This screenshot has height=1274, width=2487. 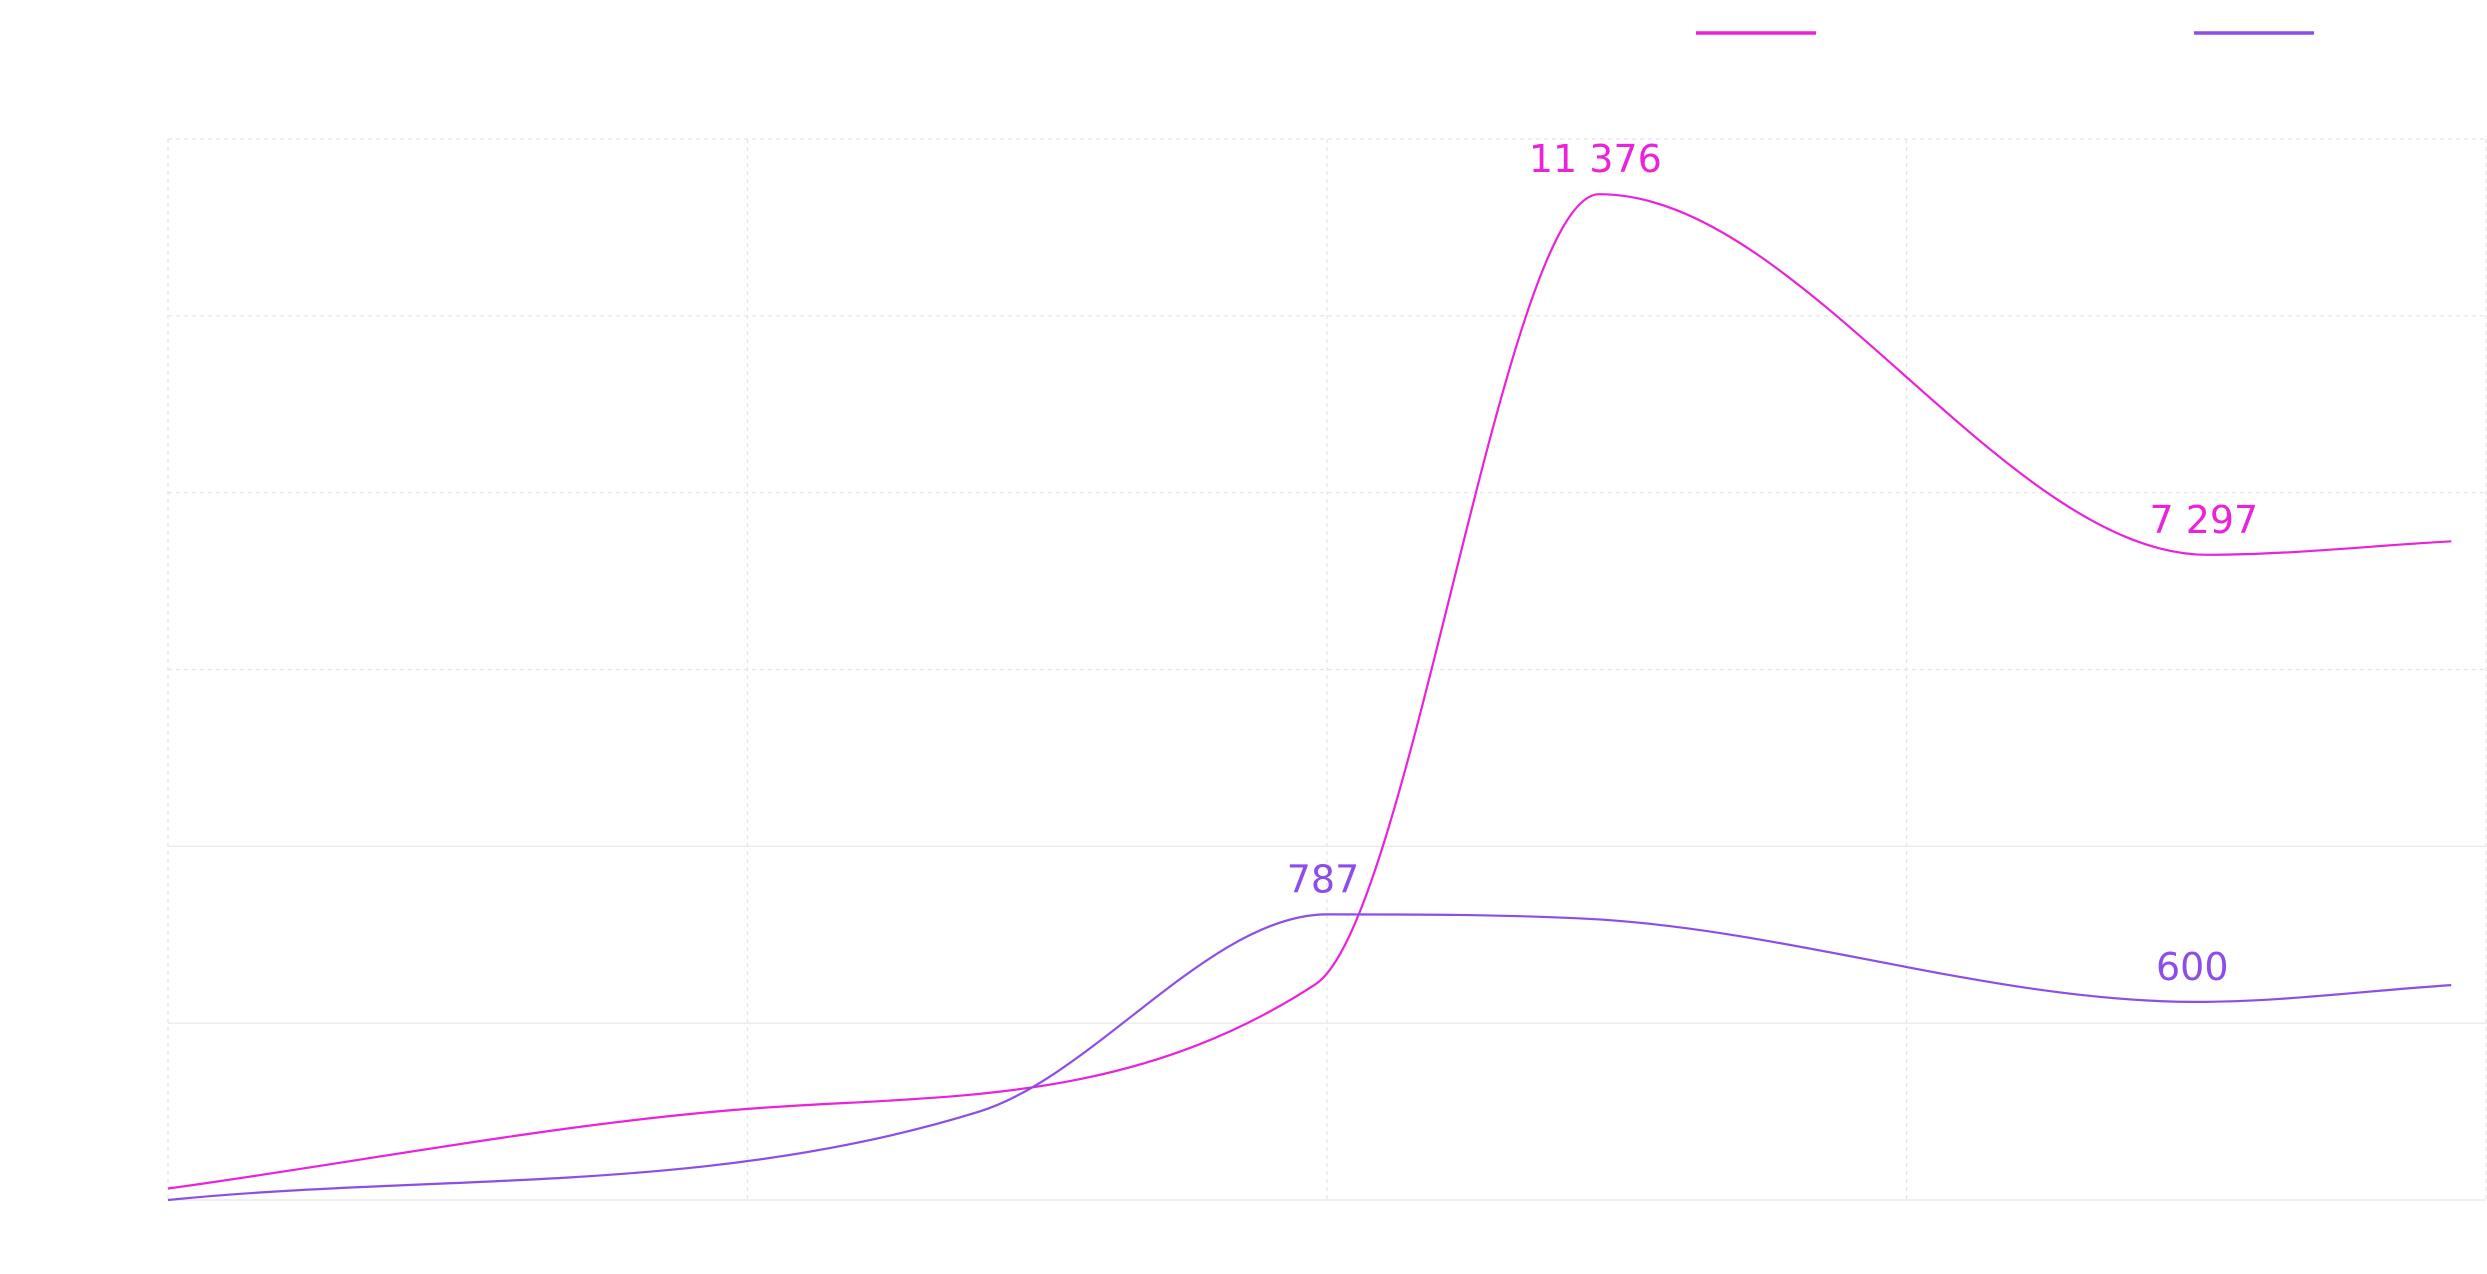 I want to click on data-label: 600, so click(x=2192, y=967).